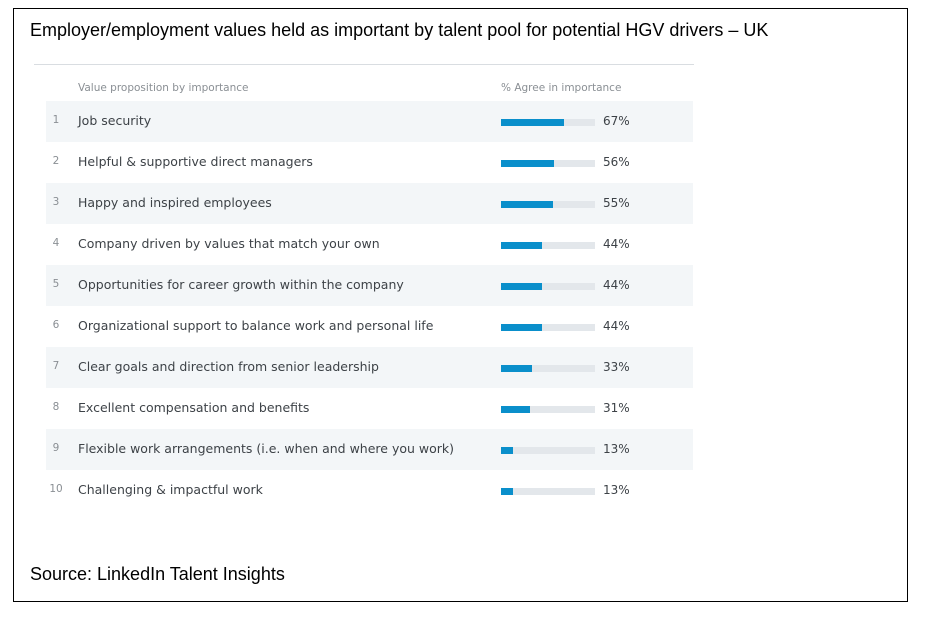  Describe the element at coordinates (56, 161) in the screenshot. I see `rank-number: 2` at that location.